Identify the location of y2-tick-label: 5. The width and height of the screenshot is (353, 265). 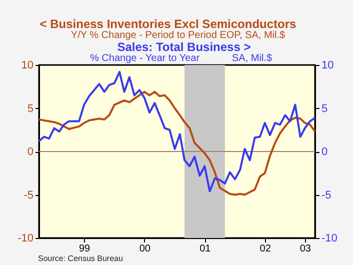
(325, 108).